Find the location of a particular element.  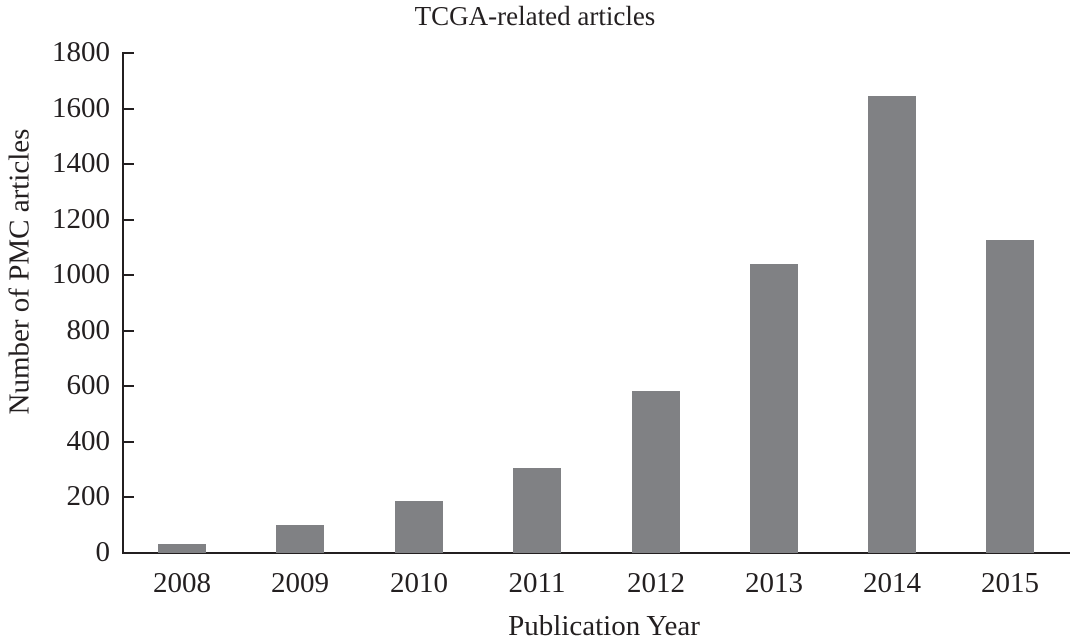

chart-title: TCGA-related articles is located at coordinates (535, 16).